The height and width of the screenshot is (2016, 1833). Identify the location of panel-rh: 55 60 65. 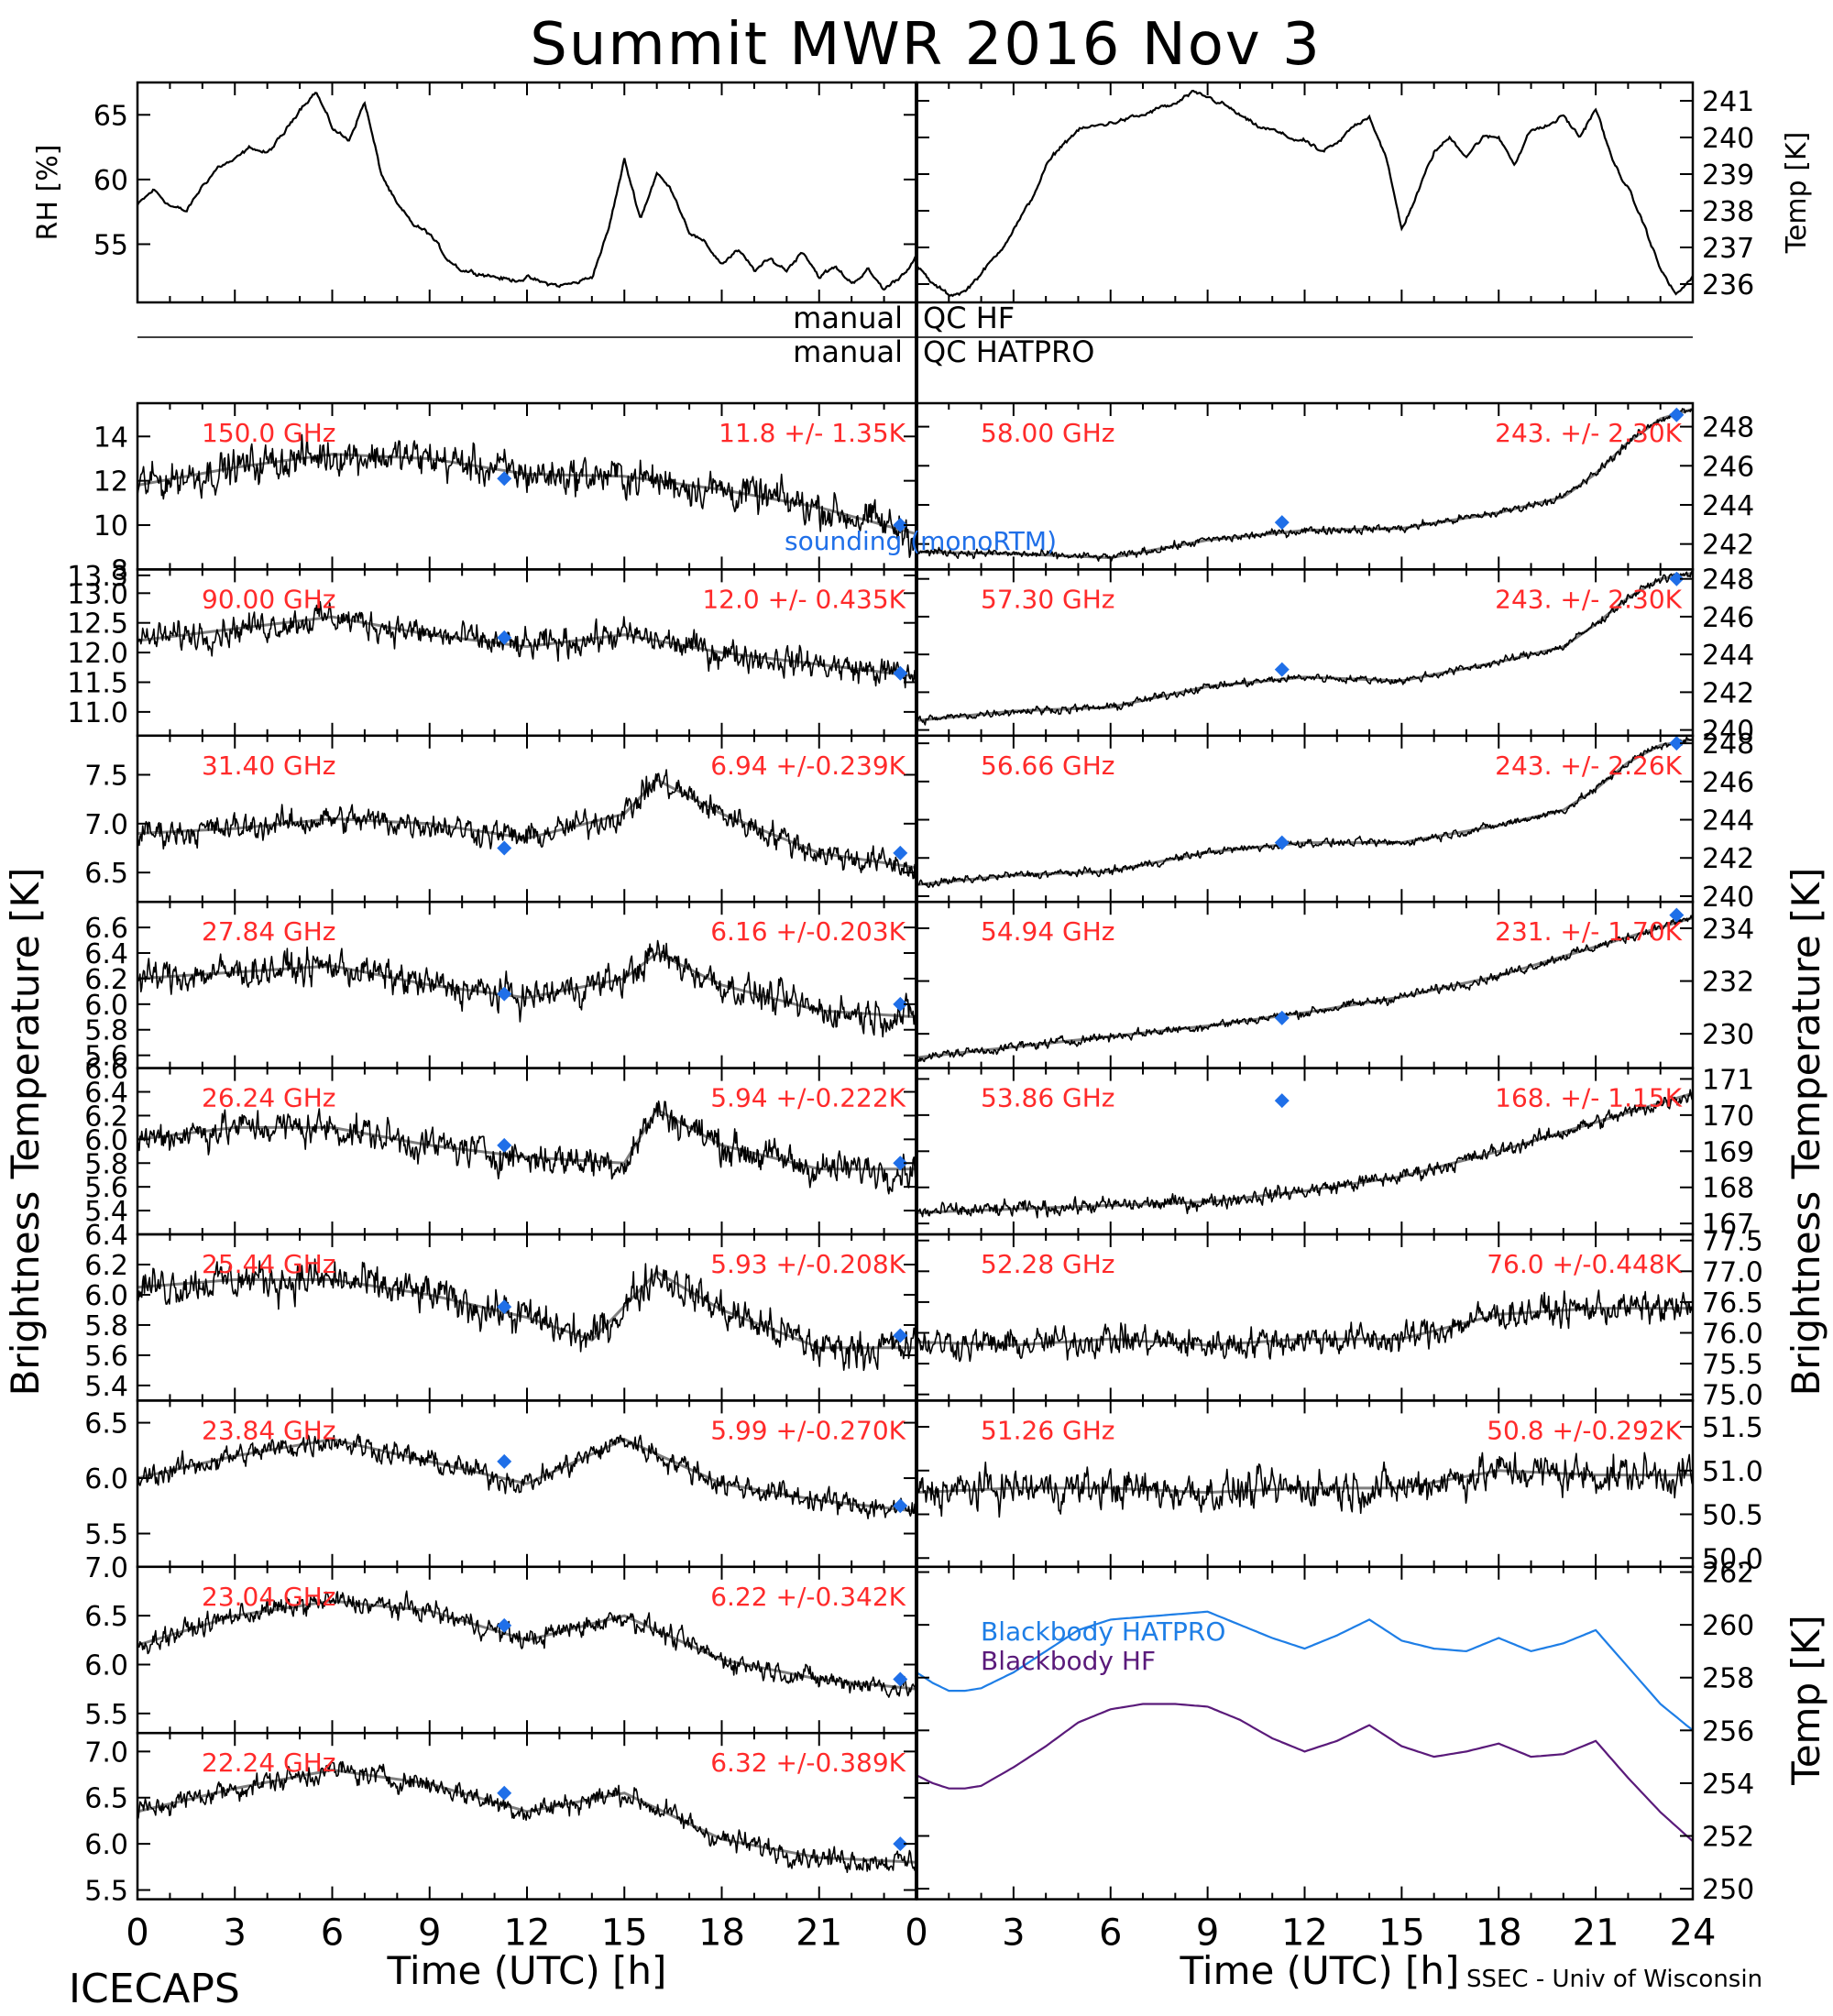
(505, 192).